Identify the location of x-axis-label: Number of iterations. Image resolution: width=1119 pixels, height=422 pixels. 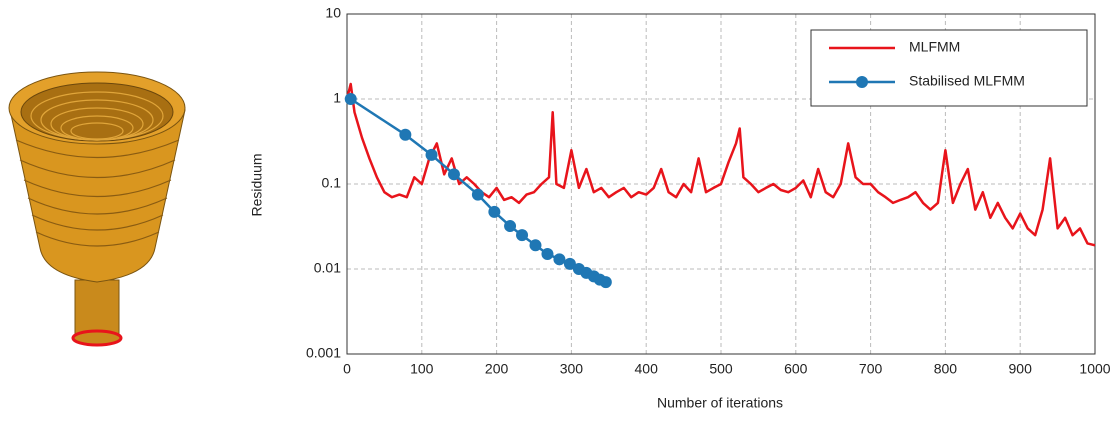
(720, 403).